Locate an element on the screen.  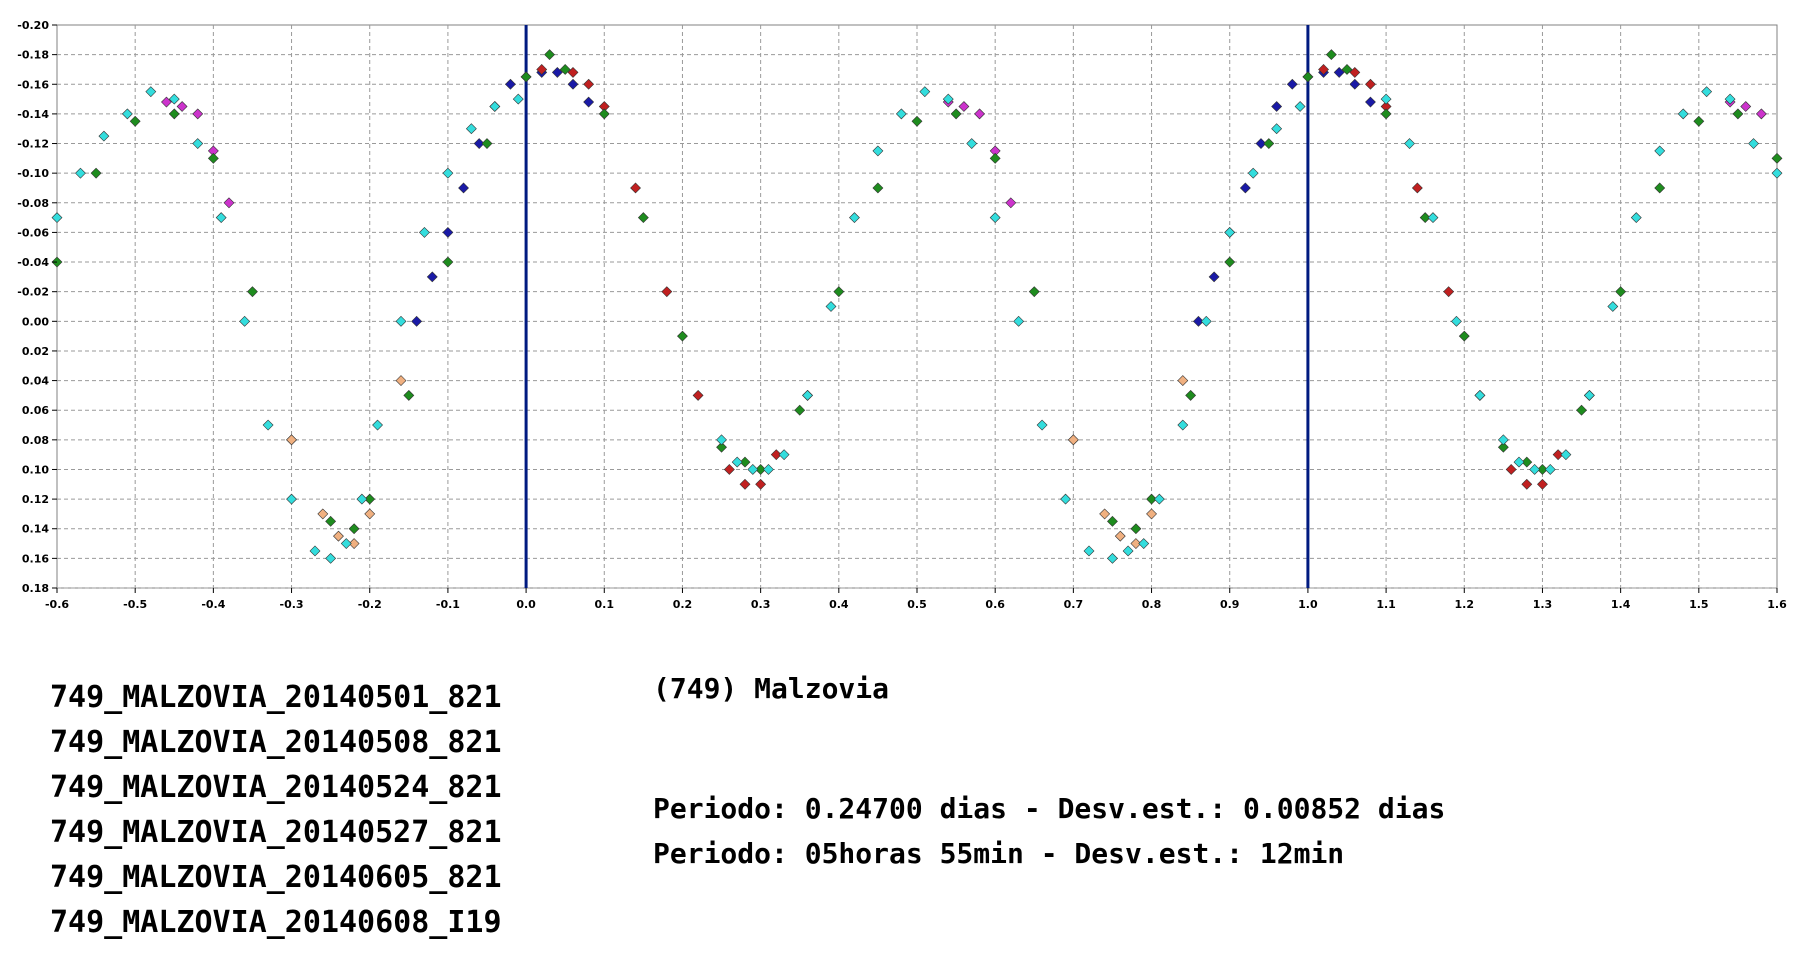
x-tick-label: -0.5 is located at coordinates (135, 604).